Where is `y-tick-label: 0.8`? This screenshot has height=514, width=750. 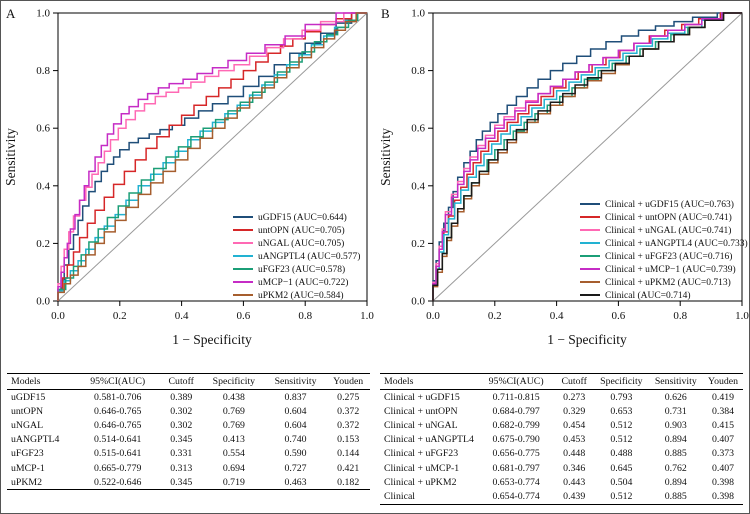
y-tick-label: 0.8 is located at coordinates (43, 71).